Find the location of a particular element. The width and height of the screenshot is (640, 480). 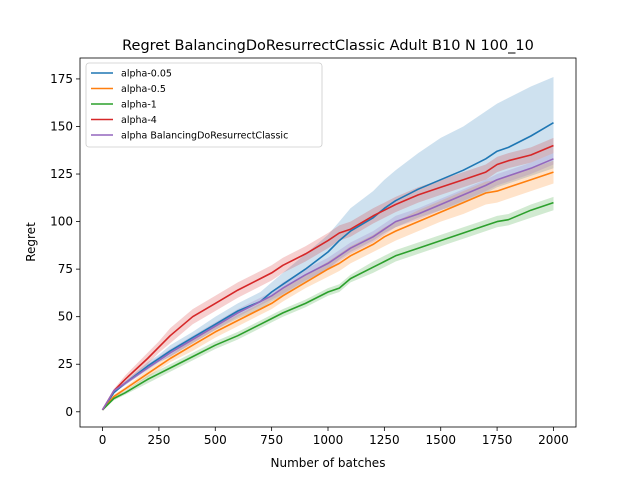

legend-box is located at coordinates (204, 105).